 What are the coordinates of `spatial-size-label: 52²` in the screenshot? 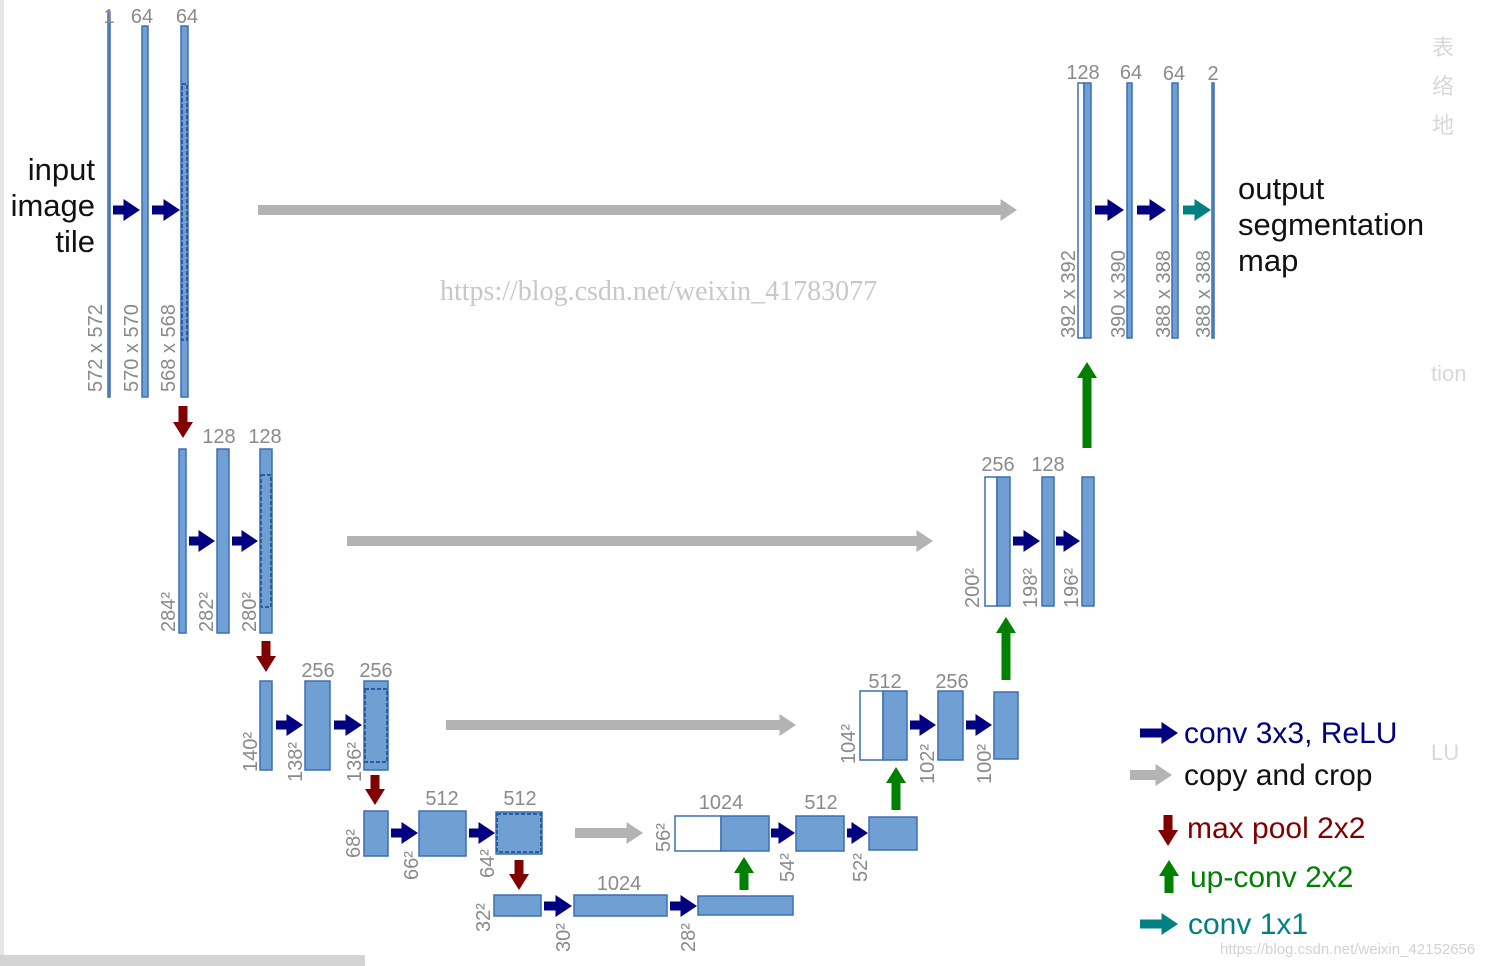 It's located at (861, 867).